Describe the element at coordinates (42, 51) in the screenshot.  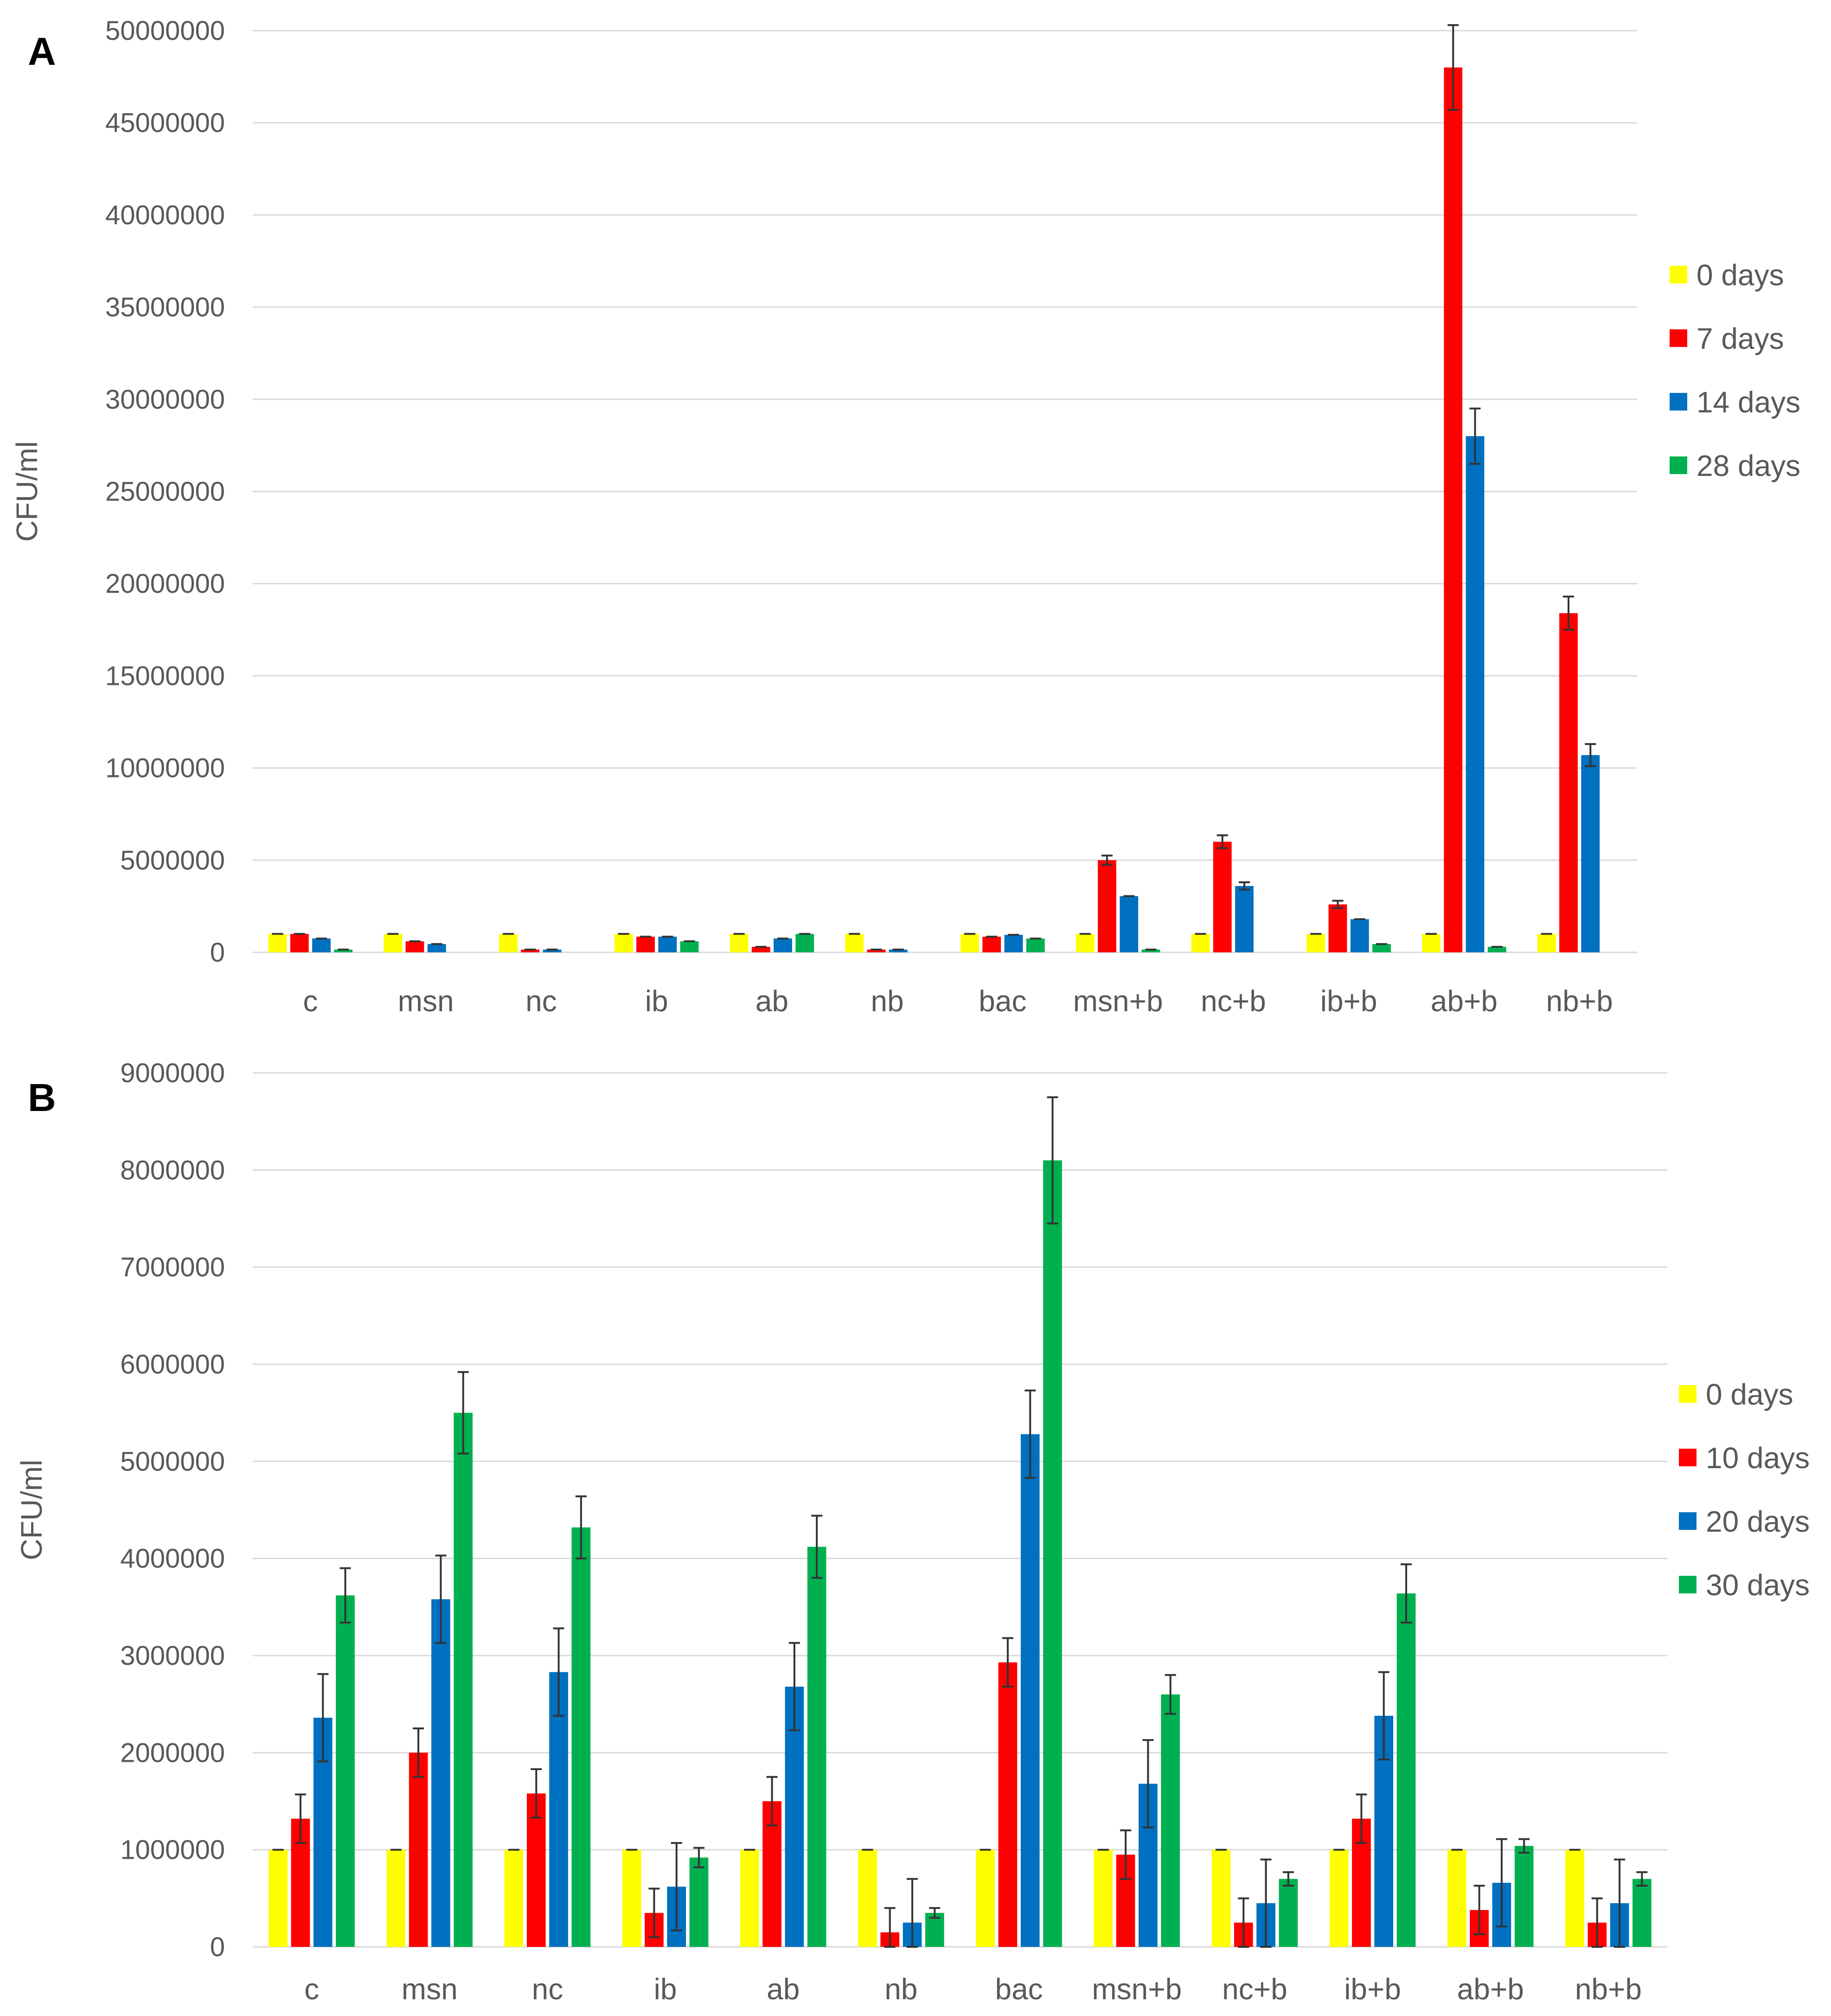
I see `panel-letter: A` at that location.